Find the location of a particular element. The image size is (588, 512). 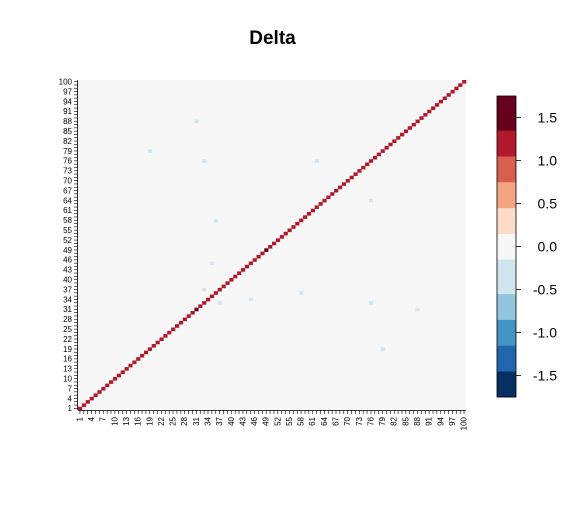

y-tick-label-61: 61 is located at coordinates (67, 210).